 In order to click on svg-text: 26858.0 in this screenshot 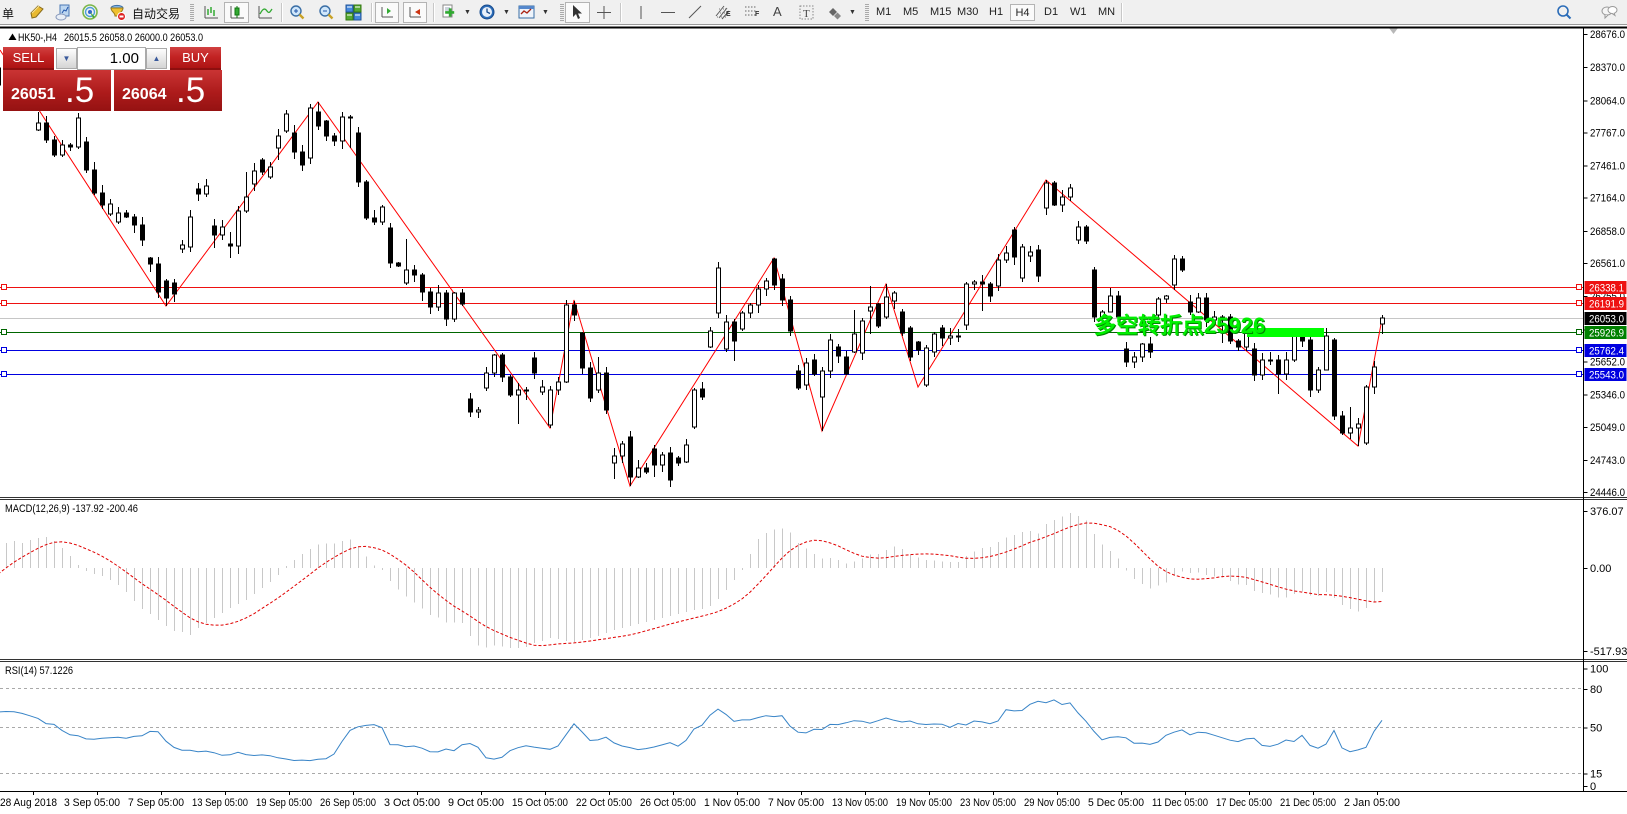, I will do `click(1607, 232)`.